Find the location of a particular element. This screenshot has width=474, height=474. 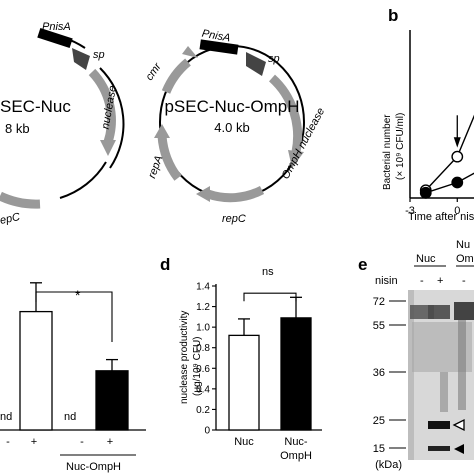

panel-e-lane-label-2: Nu is located at coordinates (463, 245).